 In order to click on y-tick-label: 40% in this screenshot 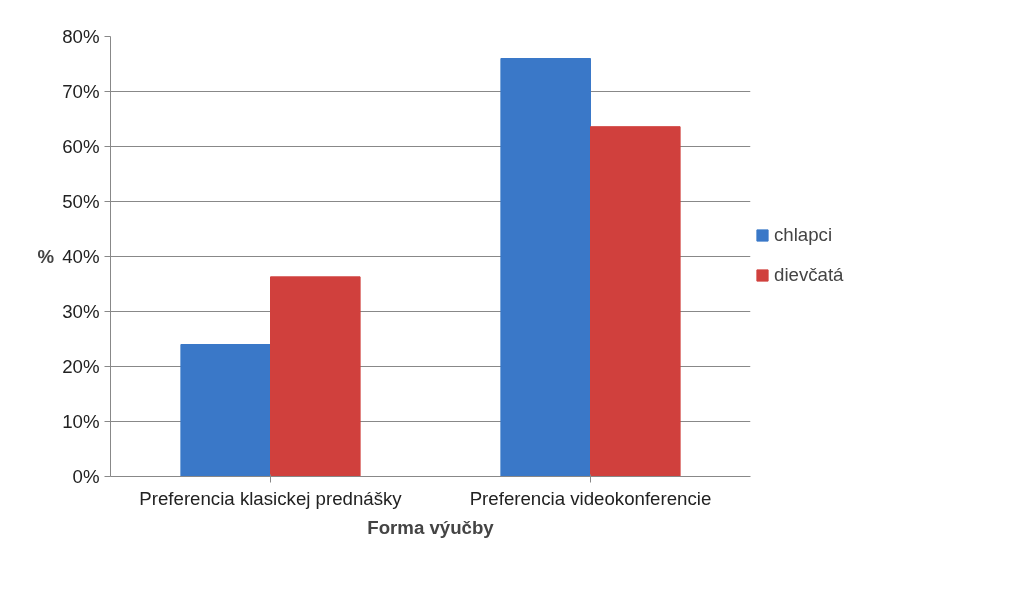, I will do `click(81, 256)`.